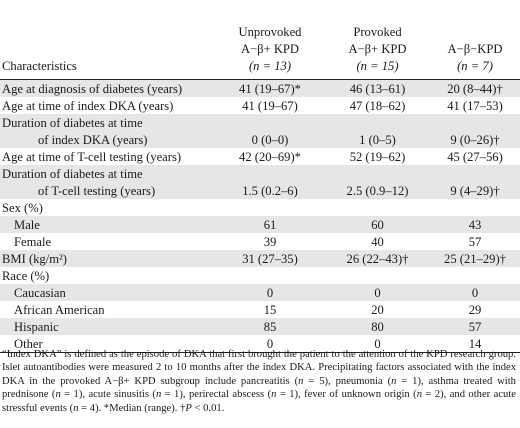 This screenshot has width=520, height=428. Describe the element at coordinates (475, 224) in the screenshot. I see `cell-abneg: 43` at that location.